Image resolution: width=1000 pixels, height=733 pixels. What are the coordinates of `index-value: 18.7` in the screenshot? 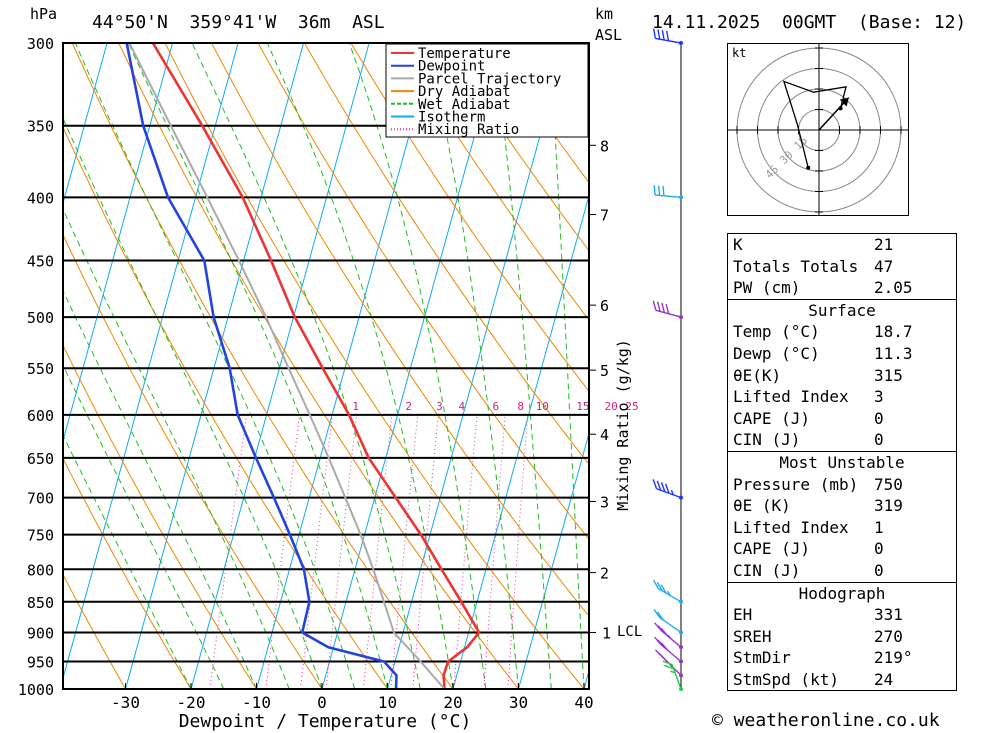 It's located at (893, 332).